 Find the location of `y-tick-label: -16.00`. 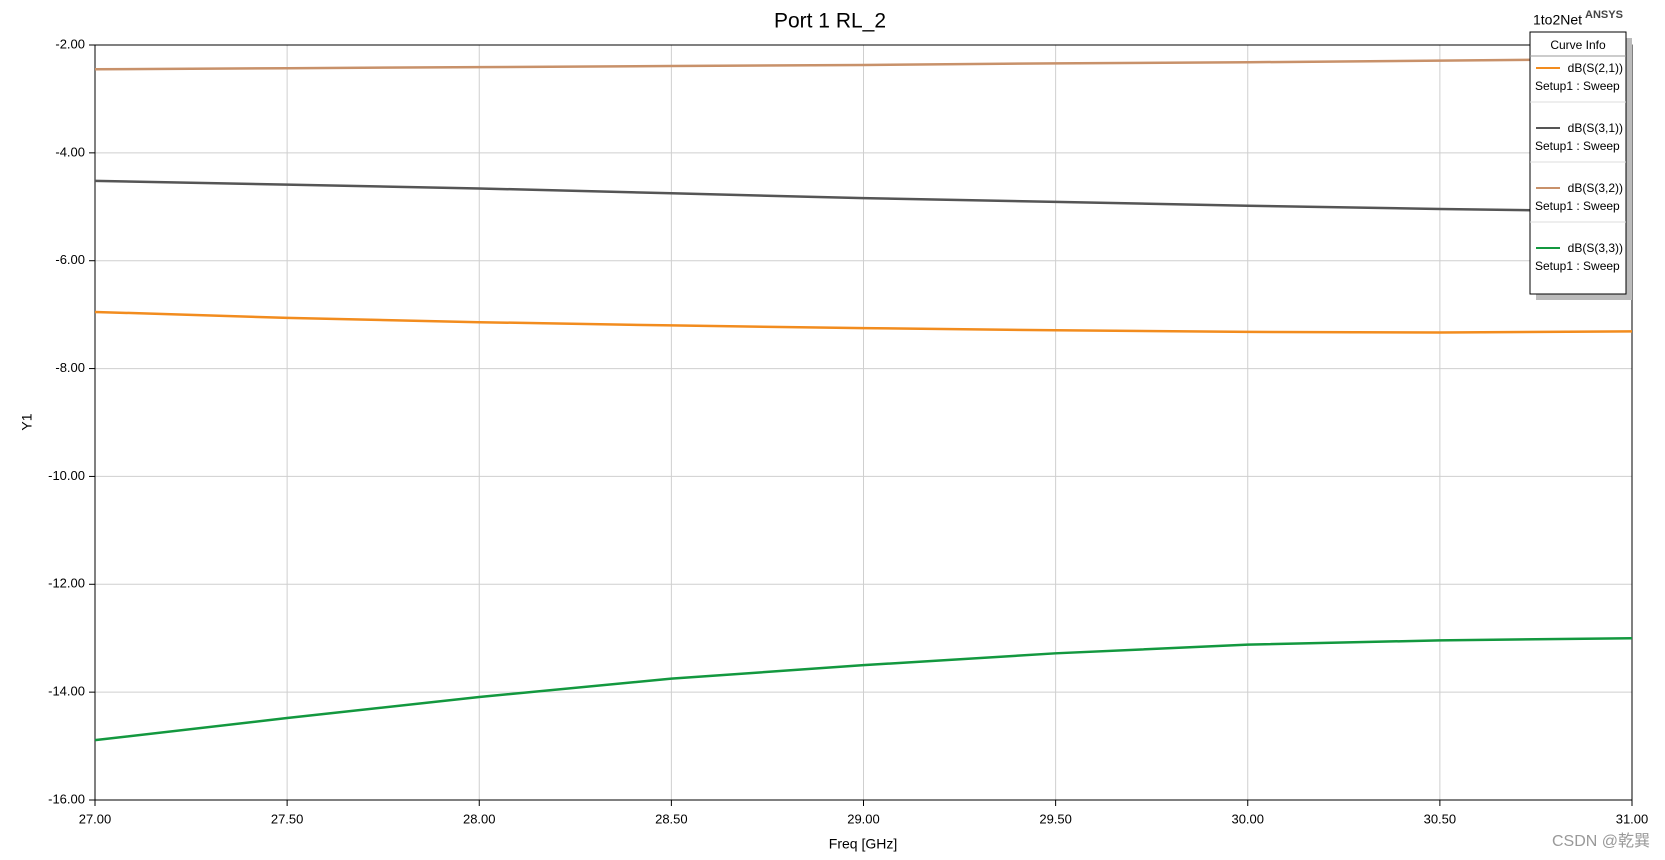

y-tick-label: -16.00 is located at coordinates (66, 798).